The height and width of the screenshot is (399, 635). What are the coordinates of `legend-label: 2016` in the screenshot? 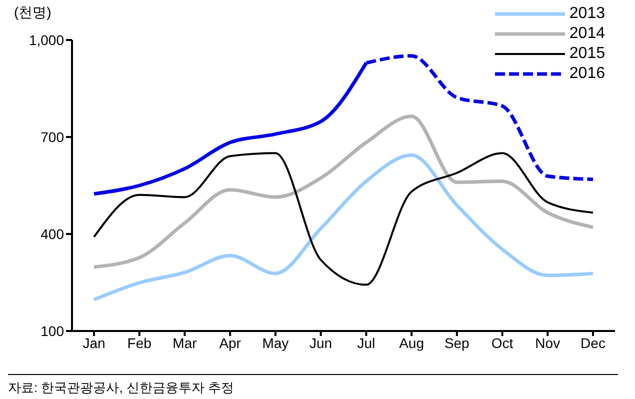 It's located at (587, 74).